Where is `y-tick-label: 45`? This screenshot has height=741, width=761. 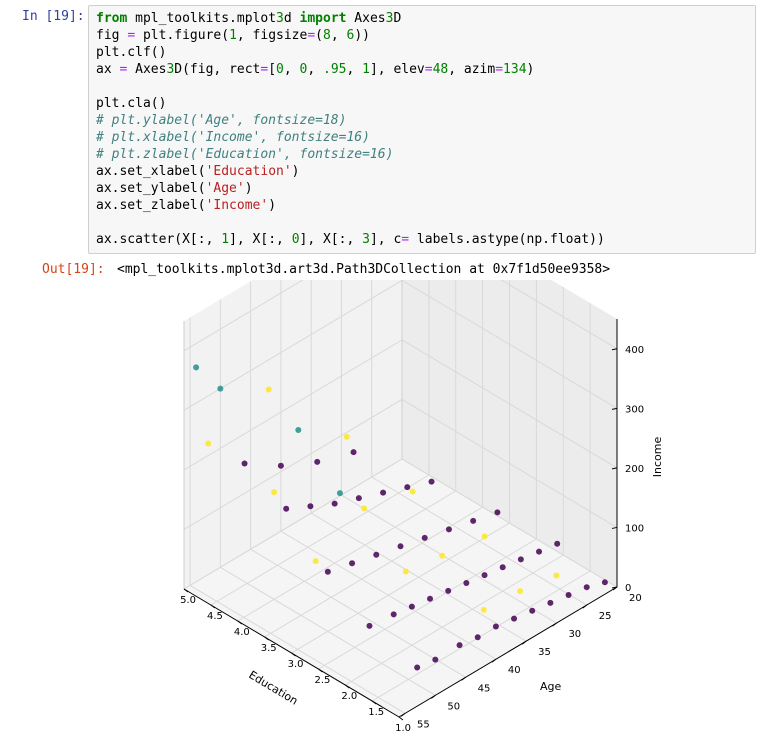
y-tick-label: 45 is located at coordinates (484, 688).